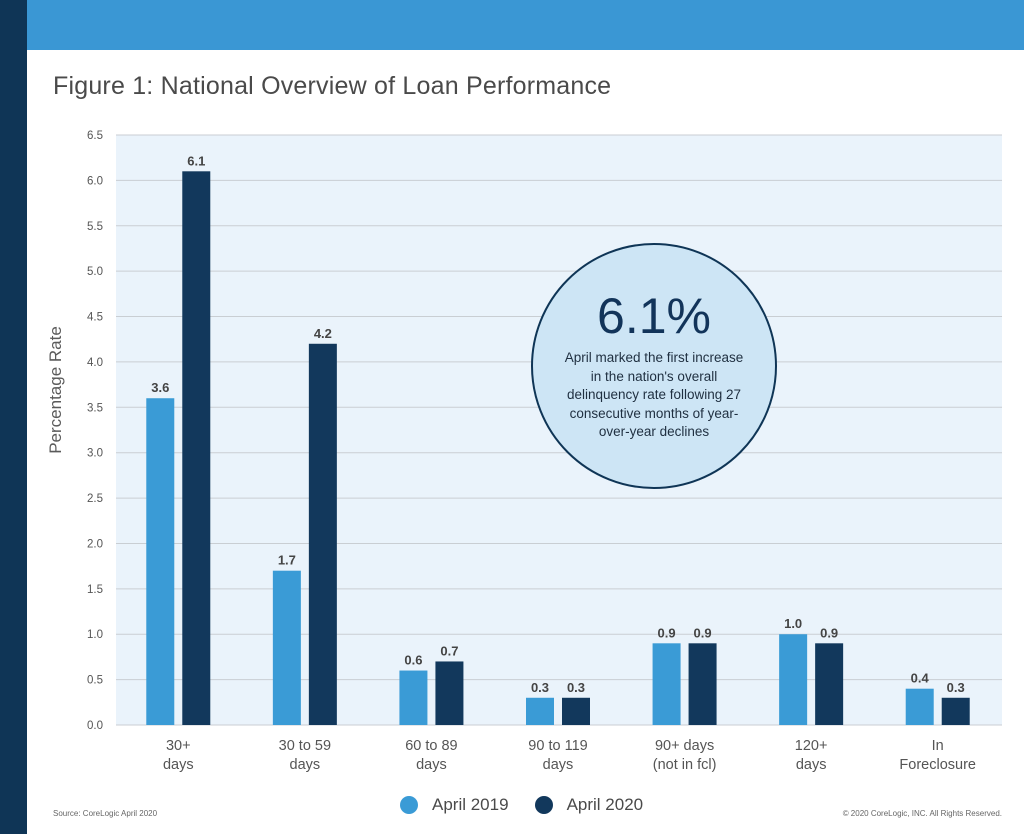  I want to click on bar-value-label: 4.2, so click(323, 333).